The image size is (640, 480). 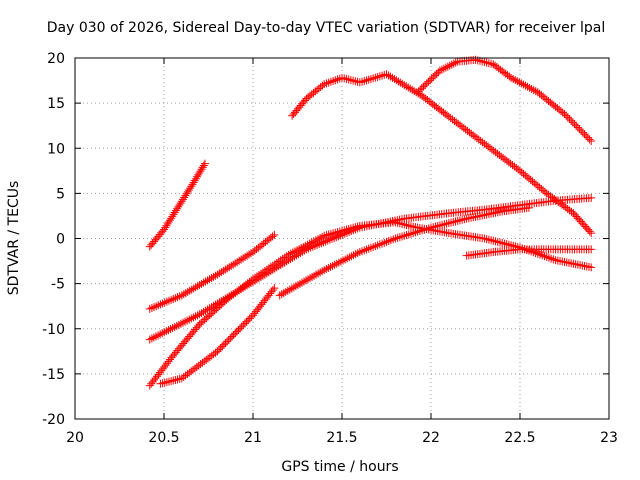 I want to click on y-tick-label: 10, so click(x=56, y=149).